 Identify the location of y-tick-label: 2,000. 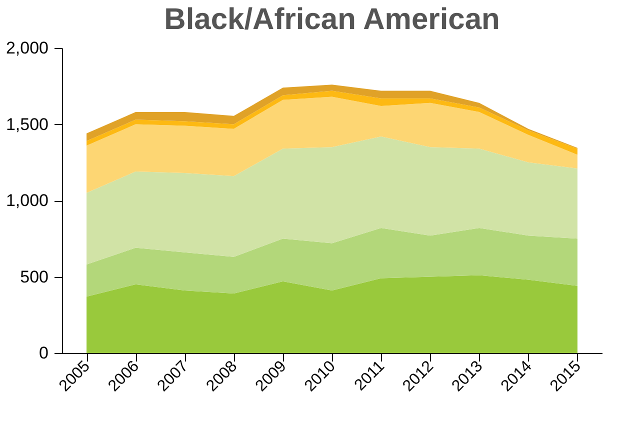
(27, 48).